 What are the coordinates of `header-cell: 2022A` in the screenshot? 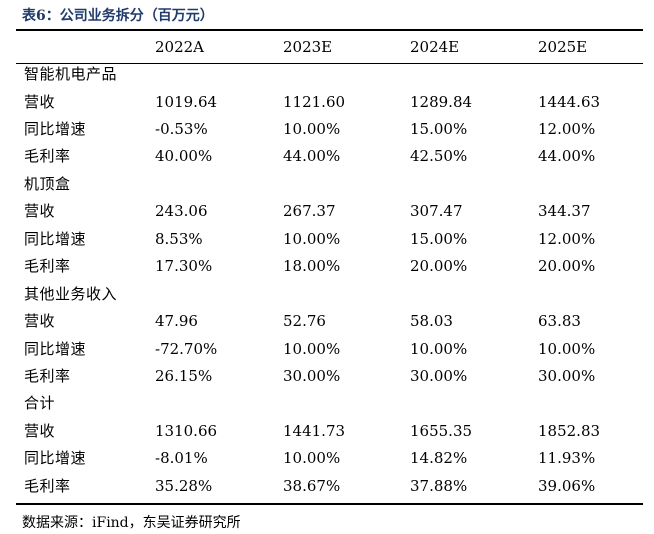 It's located at (180, 47).